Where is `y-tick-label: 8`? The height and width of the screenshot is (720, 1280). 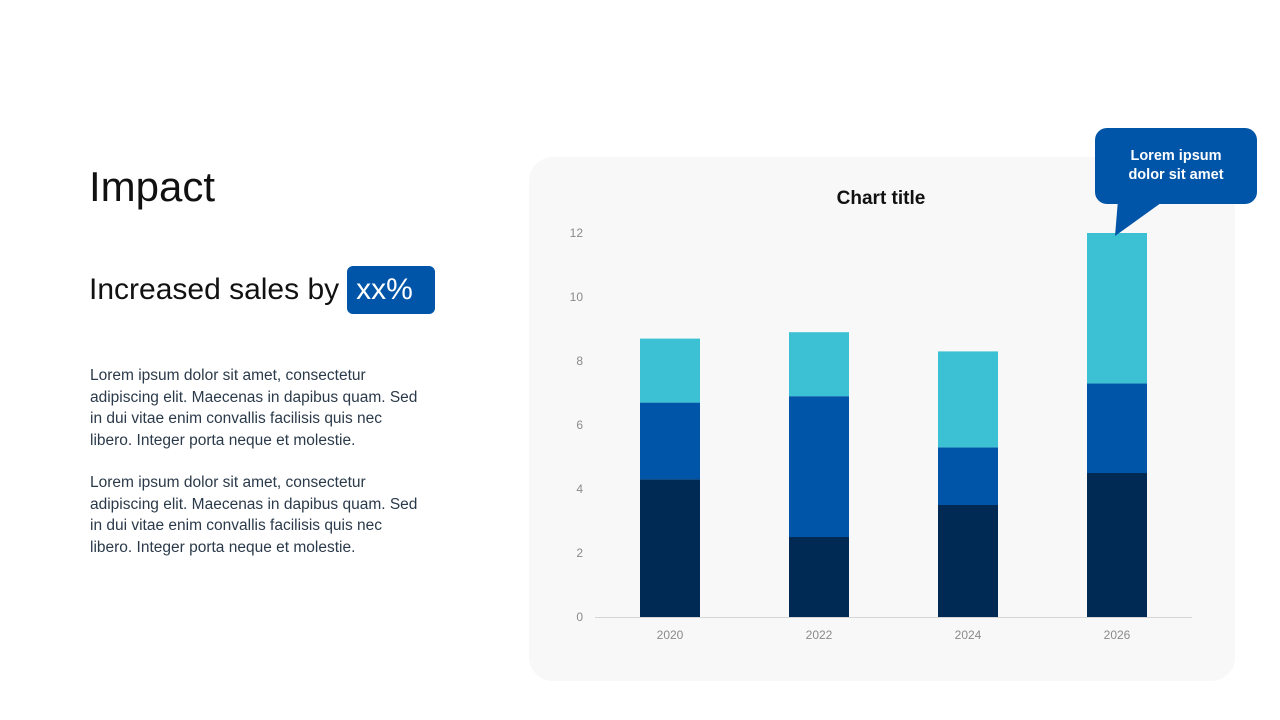
y-tick-label: 8 is located at coordinates (579, 361).